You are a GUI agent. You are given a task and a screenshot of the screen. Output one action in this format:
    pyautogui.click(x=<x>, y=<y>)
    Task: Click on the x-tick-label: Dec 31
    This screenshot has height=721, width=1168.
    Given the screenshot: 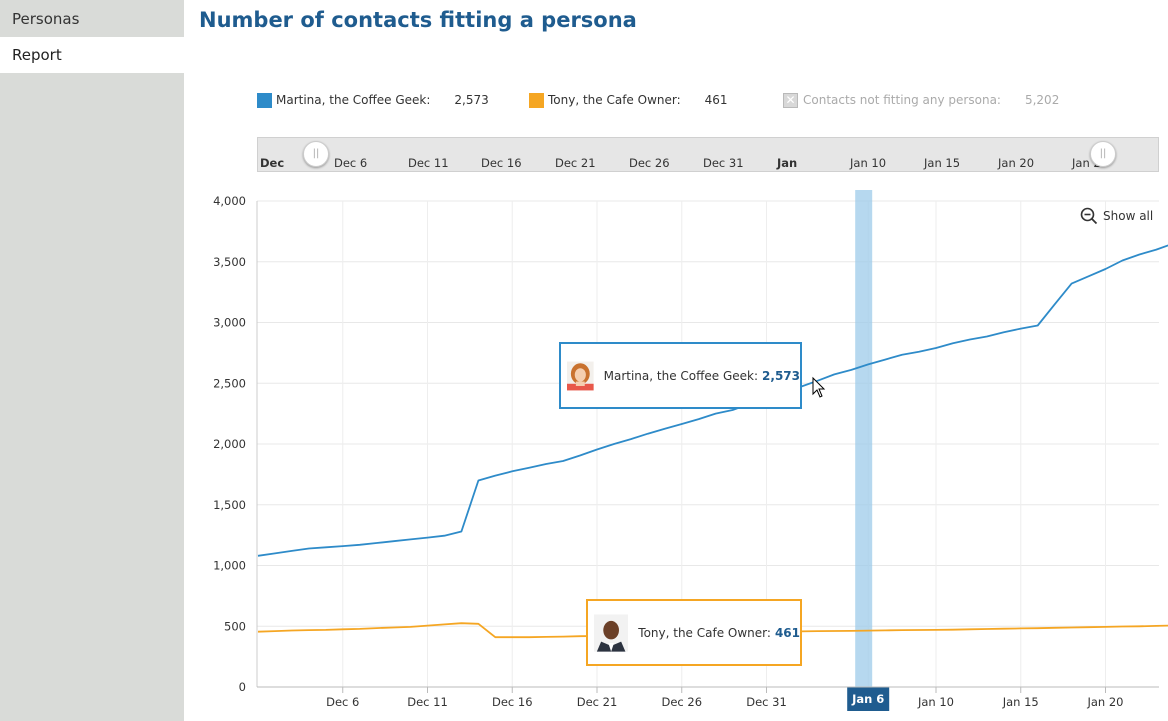 What is the action you would take?
    pyautogui.click(x=766, y=702)
    